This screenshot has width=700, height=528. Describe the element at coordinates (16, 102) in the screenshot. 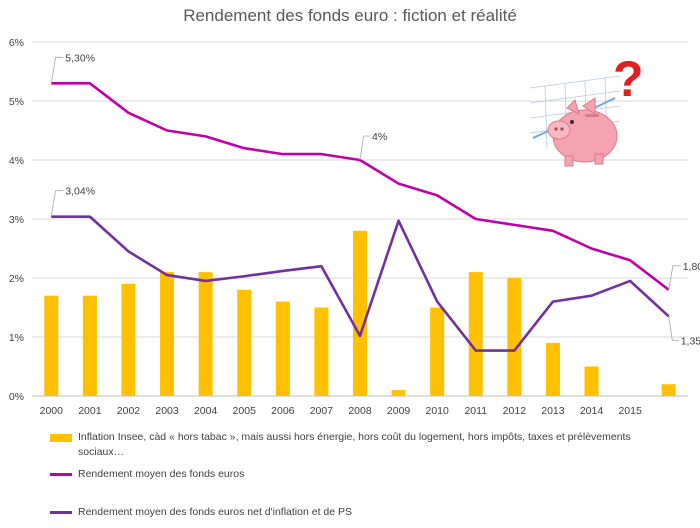

I see `y-tick-label: 5%` at that location.